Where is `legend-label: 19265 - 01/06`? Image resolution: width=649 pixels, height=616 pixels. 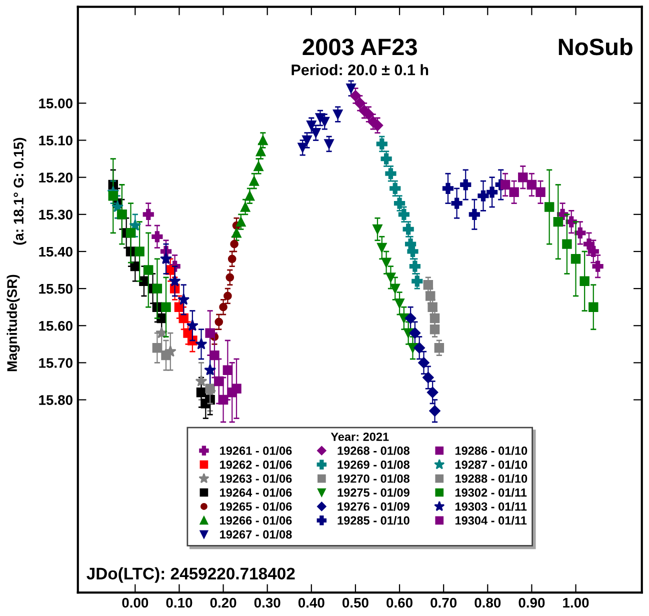
legend-label: 19265 - 01/06 is located at coordinates (256, 506).